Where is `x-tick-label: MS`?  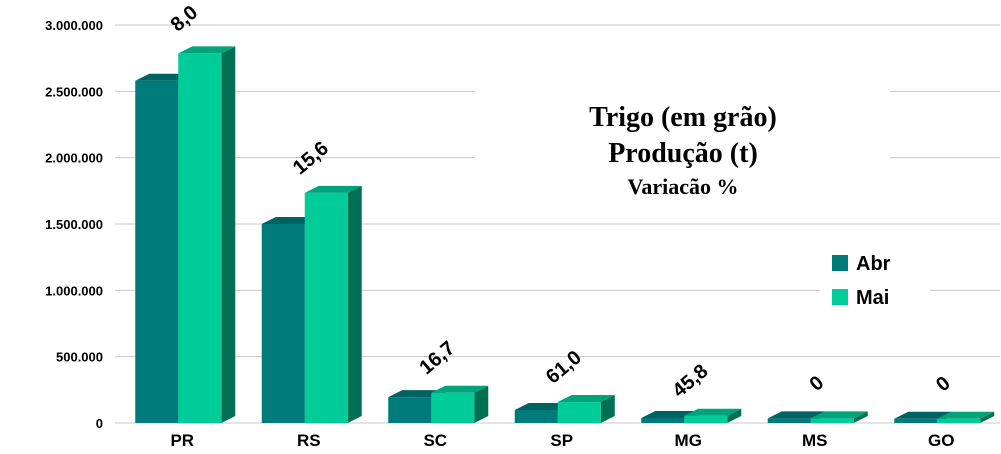
x-tick-label: MS is located at coordinates (815, 440).